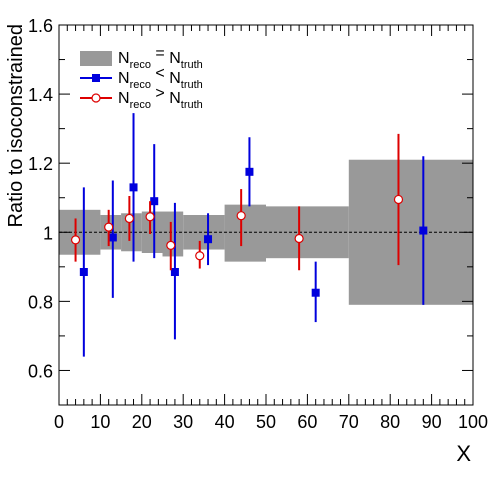 This screenshot has height=483, width=498. Describe the element at coordinates (160, 78) in the screenshot. I see `legend-label: Nreco < Ntruth` at that location.